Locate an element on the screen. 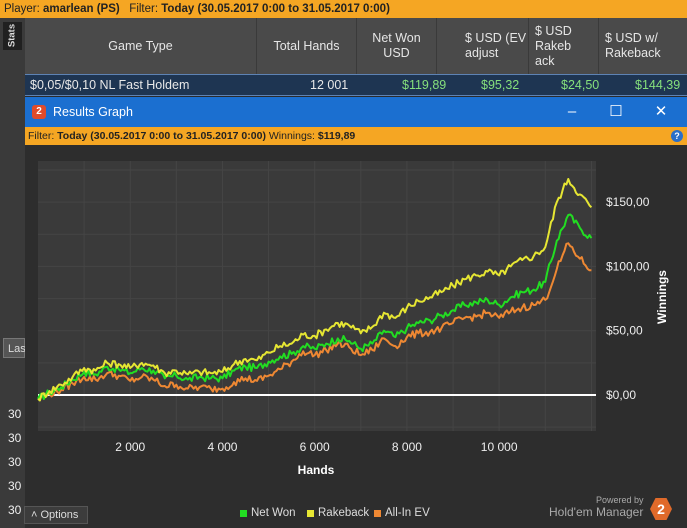  x-tick-label: 4 000 is located at coordinates (222, 447).